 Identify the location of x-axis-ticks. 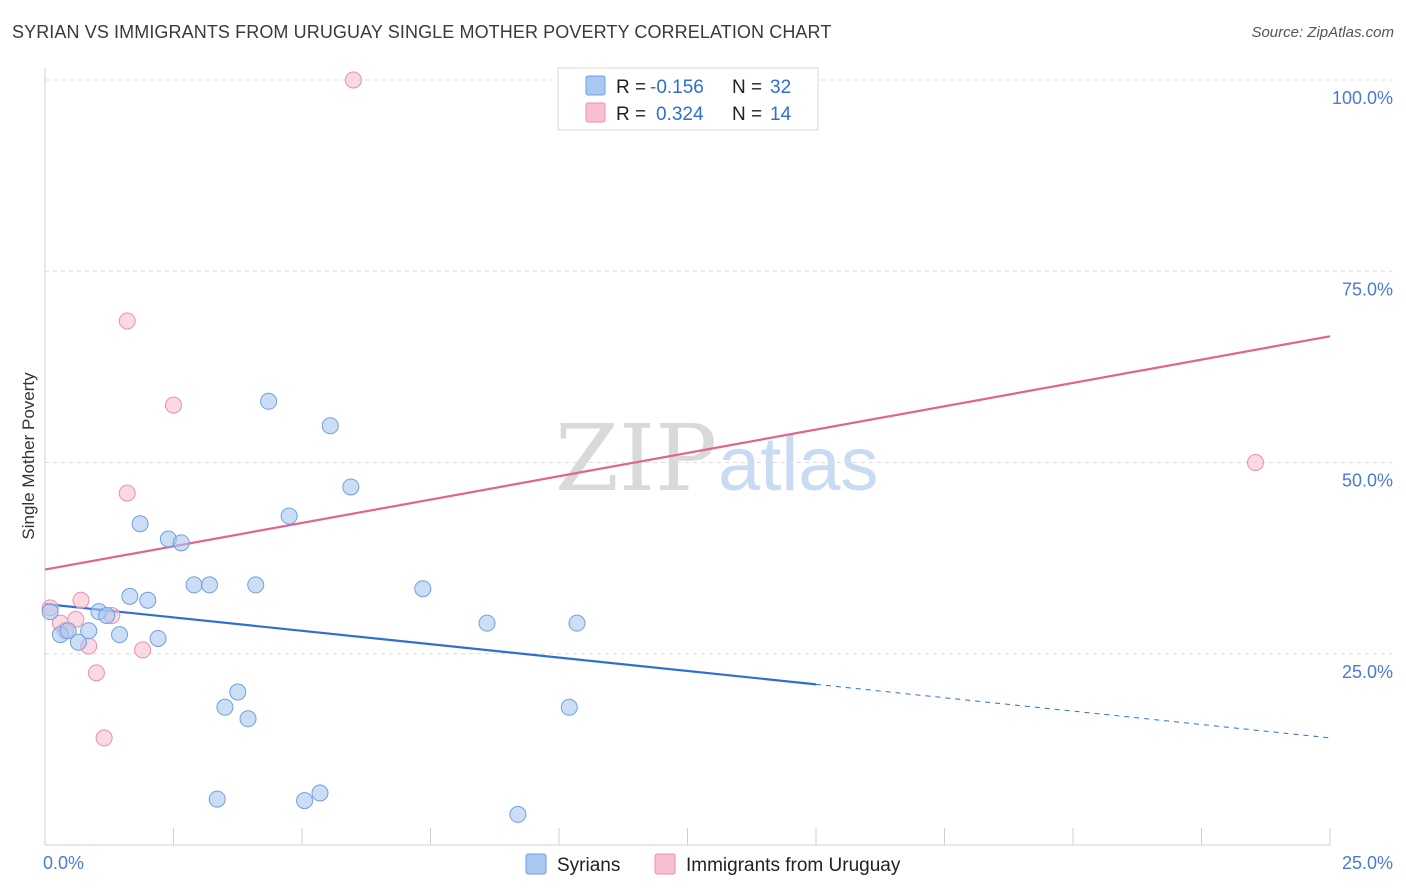
(687, 836).